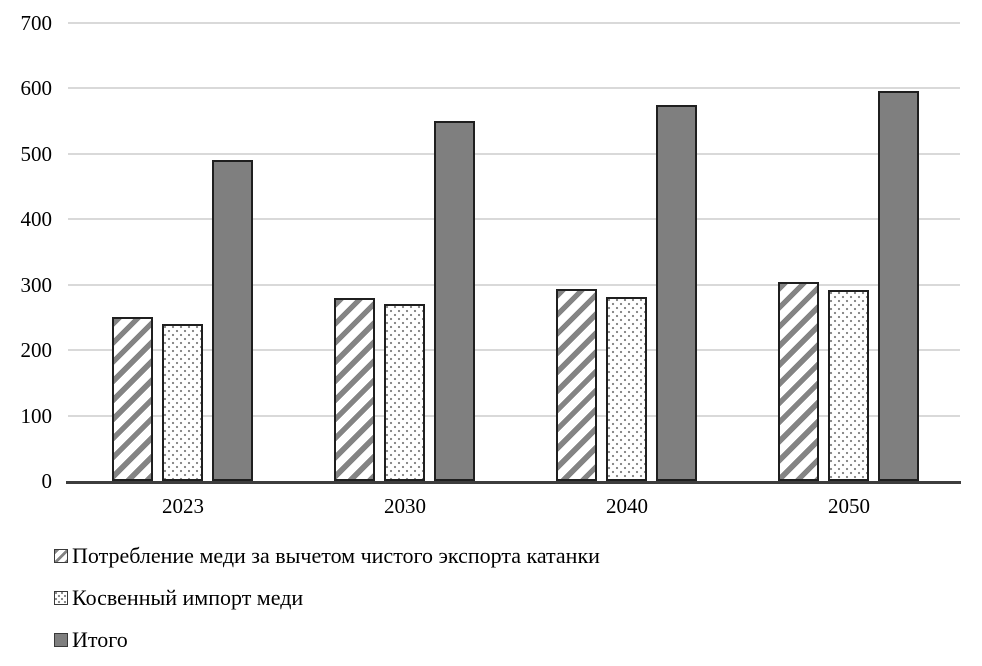 The height and width of the screenshot is (666, 982). I want to click on legend-item: Косвенный импорт меди, so click(327, 597).